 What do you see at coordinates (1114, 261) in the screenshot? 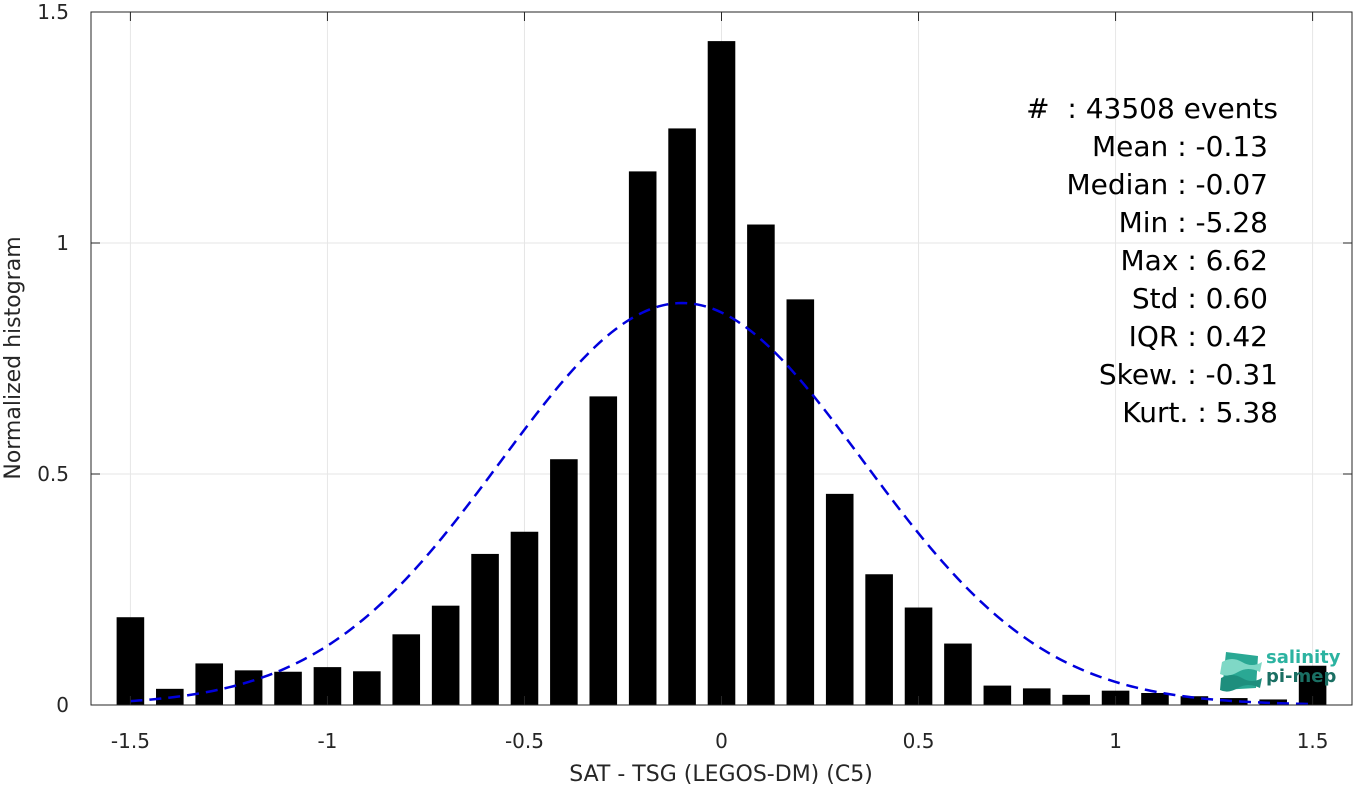
I see `stat-row: Max : 6.62` at bounding box center [1114, 261].